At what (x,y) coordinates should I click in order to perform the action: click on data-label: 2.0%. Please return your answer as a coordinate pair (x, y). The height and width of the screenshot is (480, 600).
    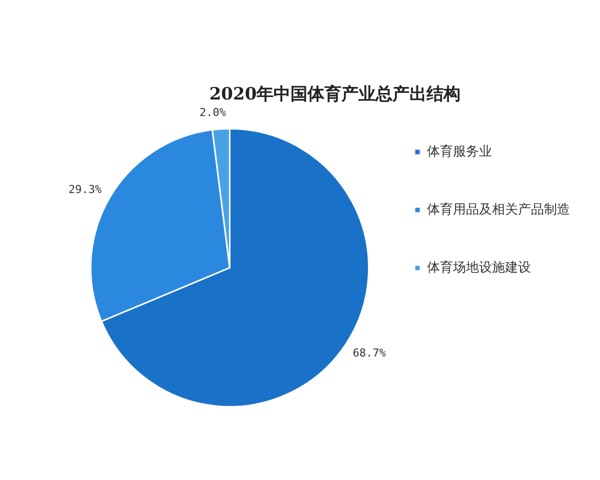
    Looking at the image, I should click on (213, 112).